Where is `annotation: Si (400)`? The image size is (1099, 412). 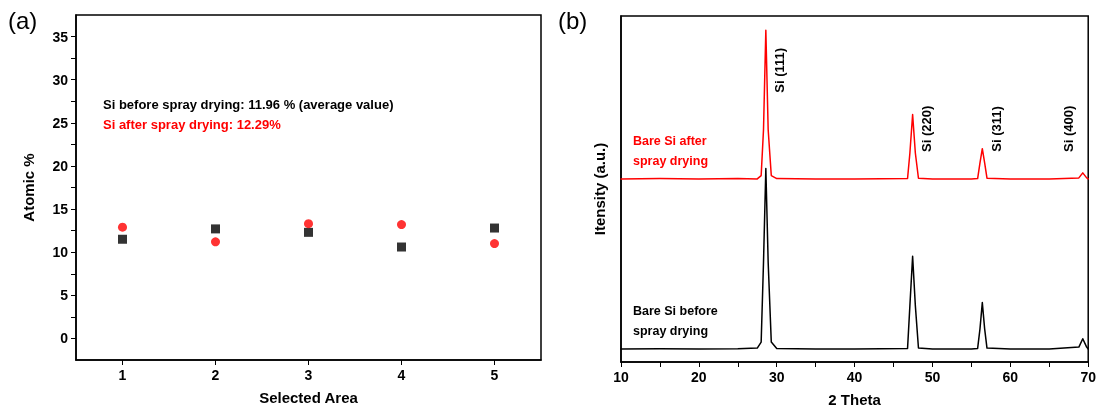
annotation: Si (400) is located at coordinates (1069, 129).